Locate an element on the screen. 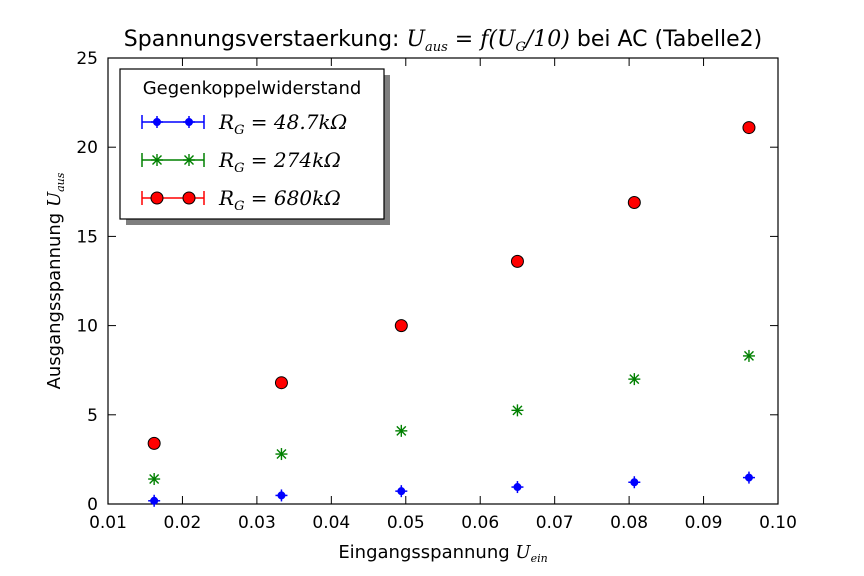 The image size is (864, 576). x-axis-label: Eingangsspannung Uein is located at coordinates (442, 553).